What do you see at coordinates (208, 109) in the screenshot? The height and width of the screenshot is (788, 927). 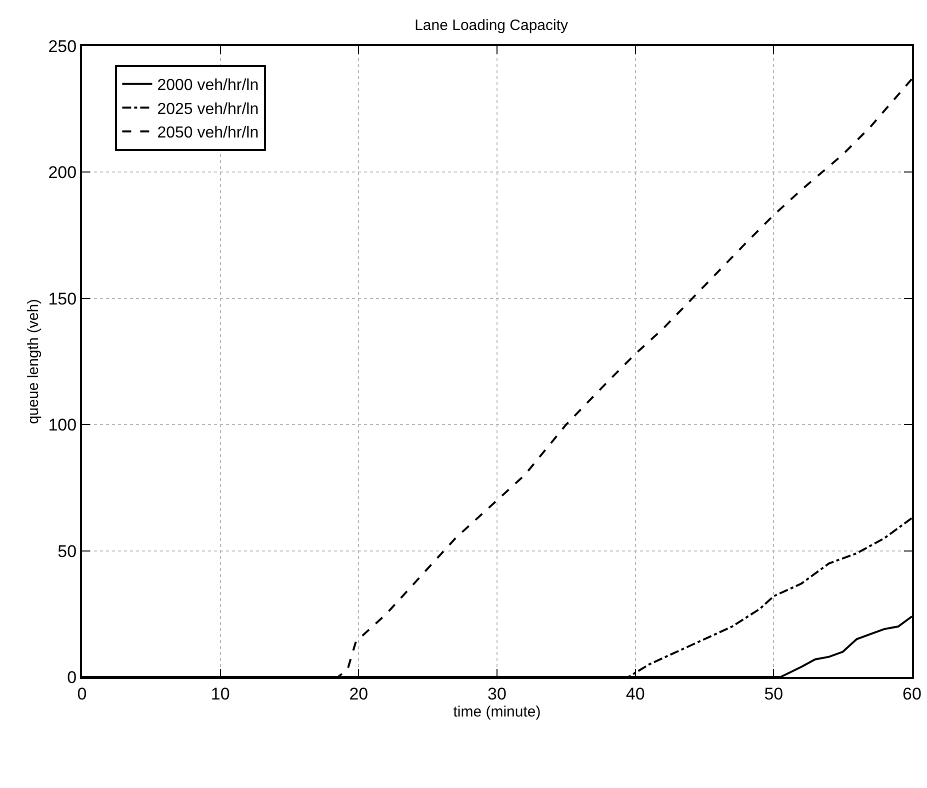 I see `legend-label: 2025 veh/hr/ln` at bounding box center [208, 109].